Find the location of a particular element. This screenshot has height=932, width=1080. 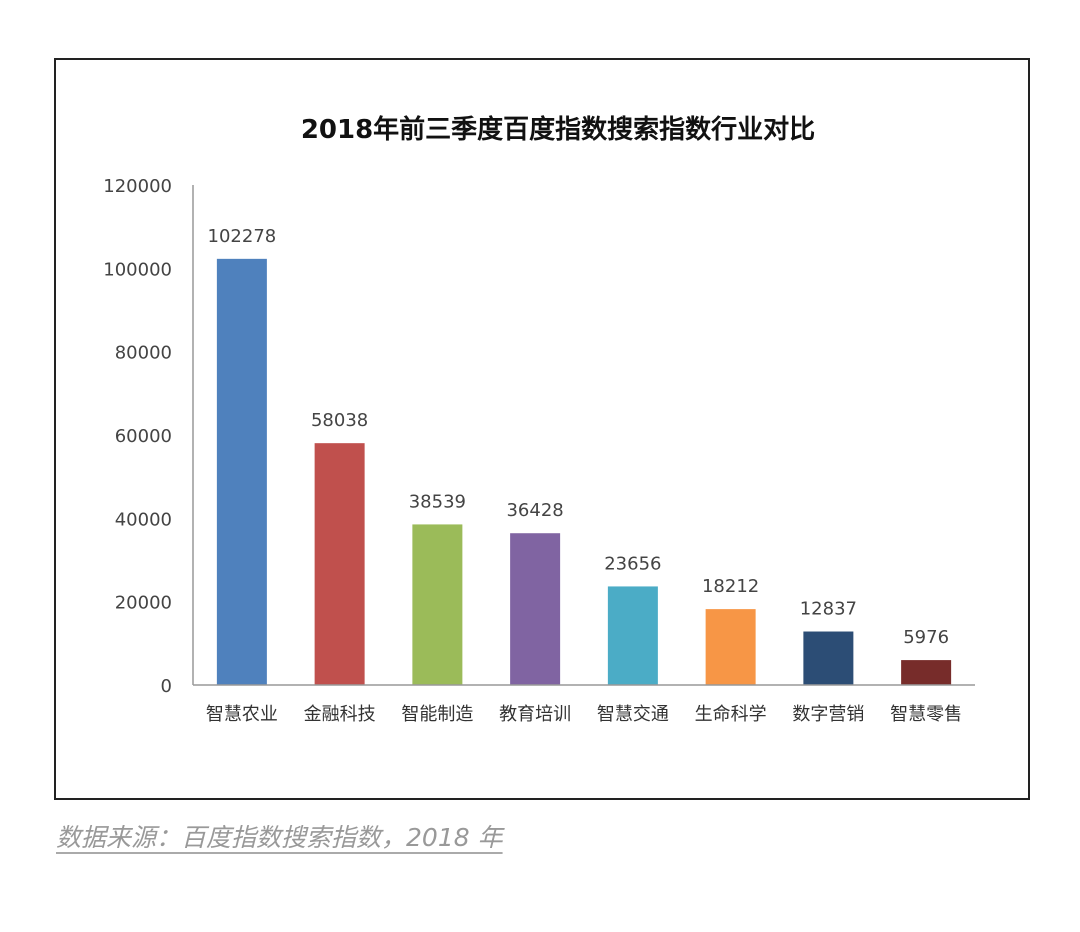

y-tick-label: 80000 is located at coordinates (143, 353).